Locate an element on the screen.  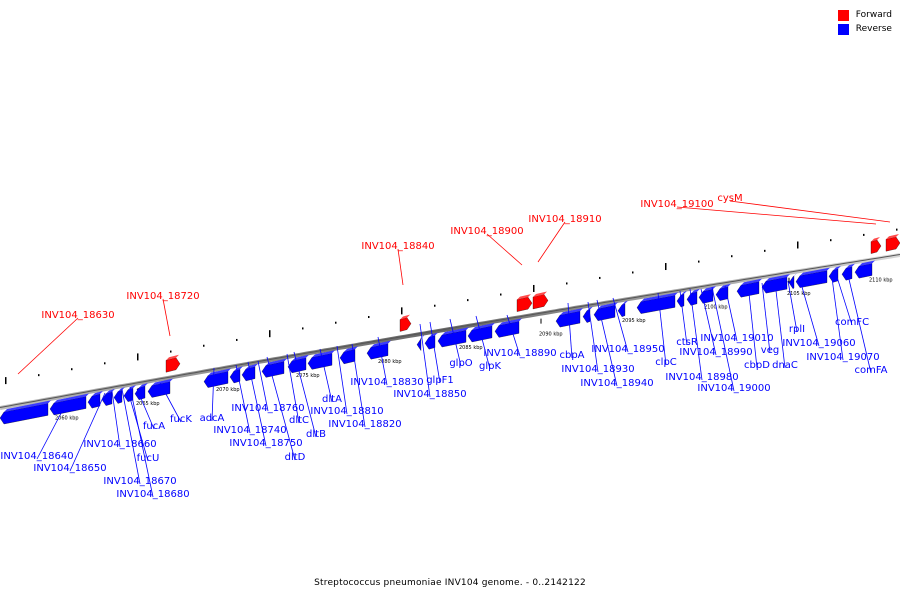
legend-forward-label: Forward is located at coordinates (873, 15).